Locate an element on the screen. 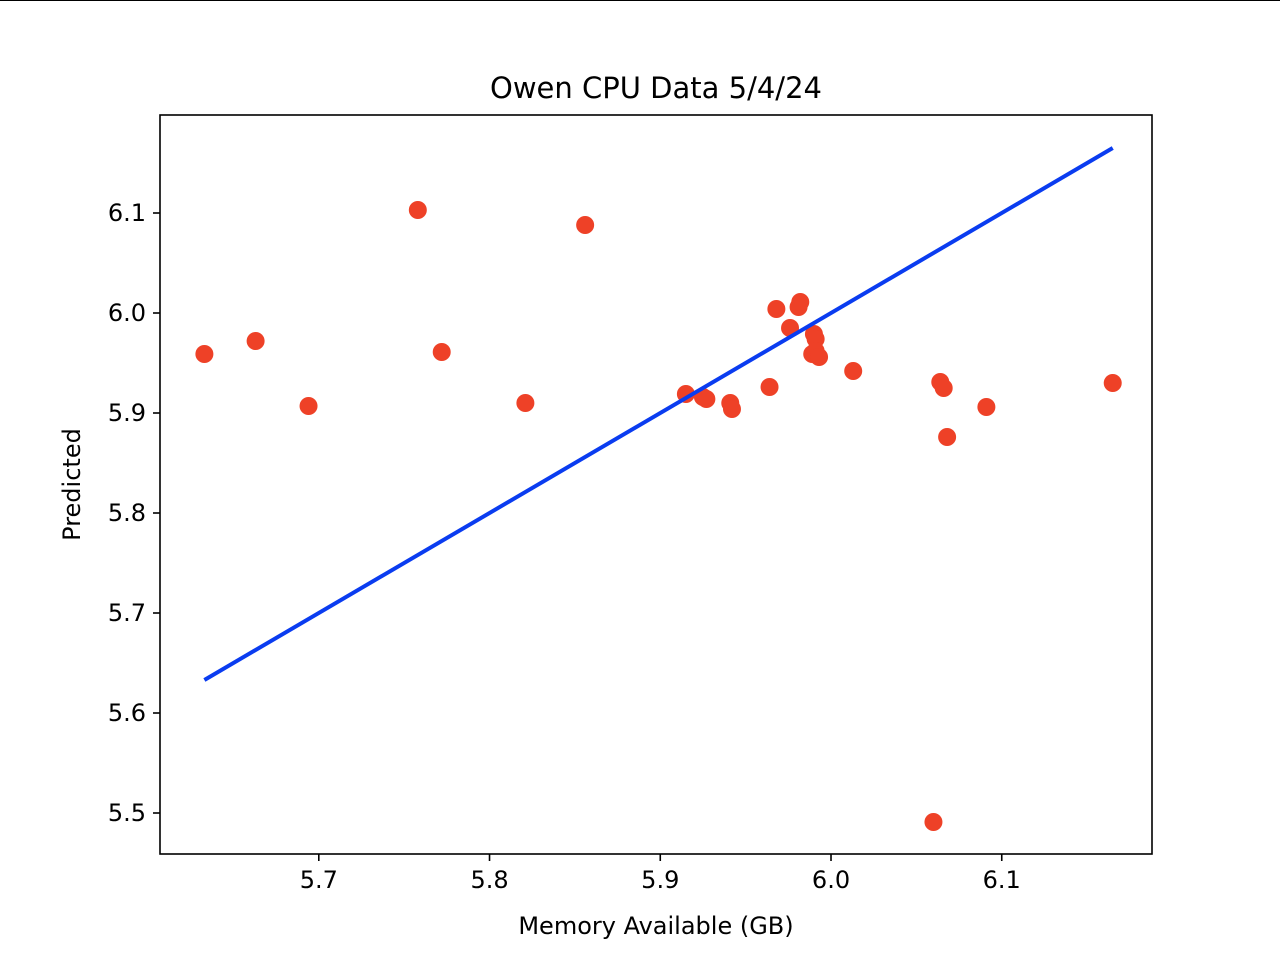  x-axis-label: Memory Available (GB) is located at coordinates (655, 926).